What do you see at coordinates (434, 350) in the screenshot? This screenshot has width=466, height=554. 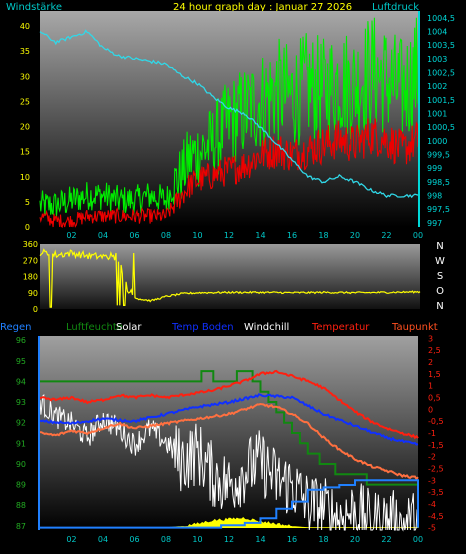 I see `temperature-tick: 2,5` at bounding box center [434, 350].